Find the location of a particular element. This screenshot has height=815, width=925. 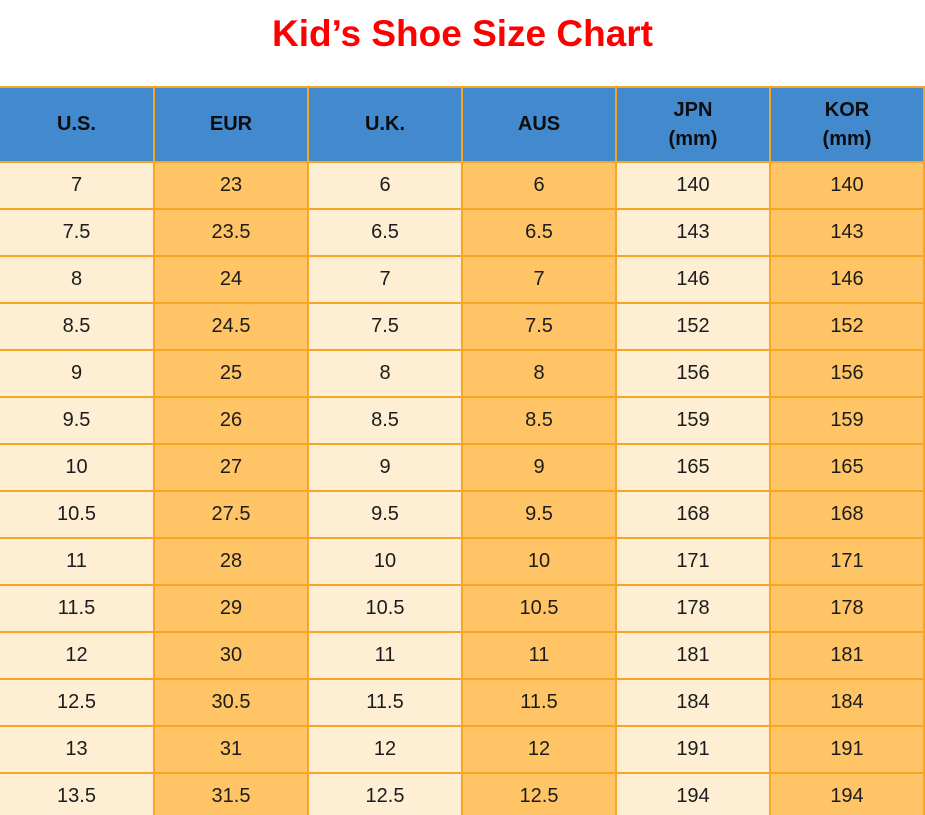

table-row: 10 27 9 9 165 165 is located at coordinates (462, 467).